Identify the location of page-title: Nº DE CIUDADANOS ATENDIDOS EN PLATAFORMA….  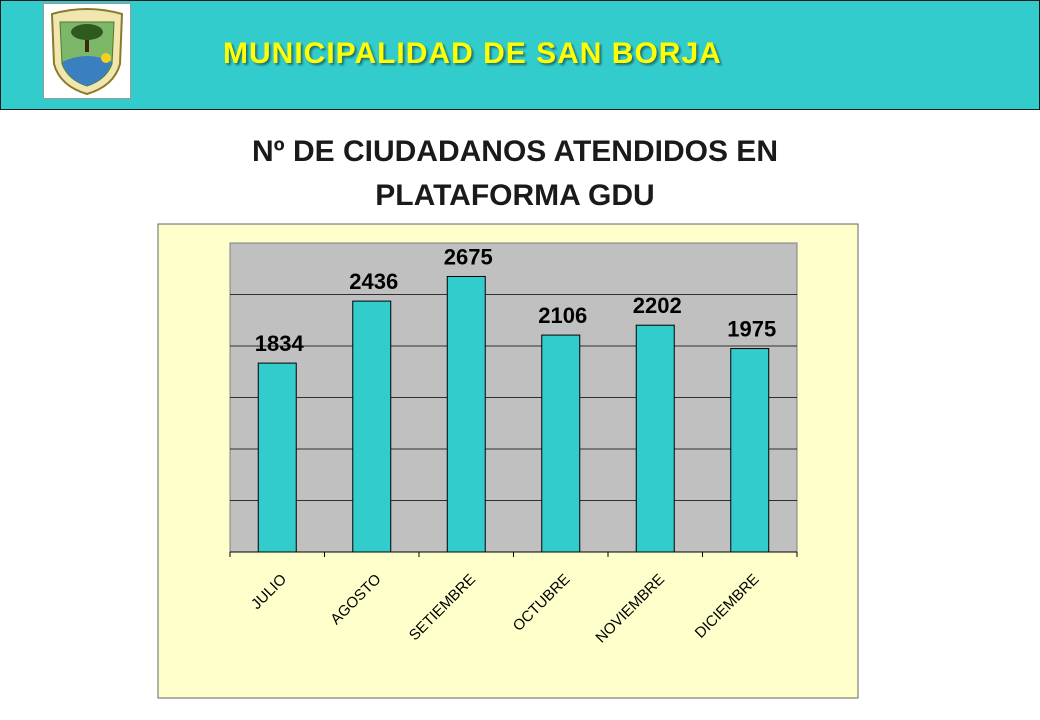
(515, 174).